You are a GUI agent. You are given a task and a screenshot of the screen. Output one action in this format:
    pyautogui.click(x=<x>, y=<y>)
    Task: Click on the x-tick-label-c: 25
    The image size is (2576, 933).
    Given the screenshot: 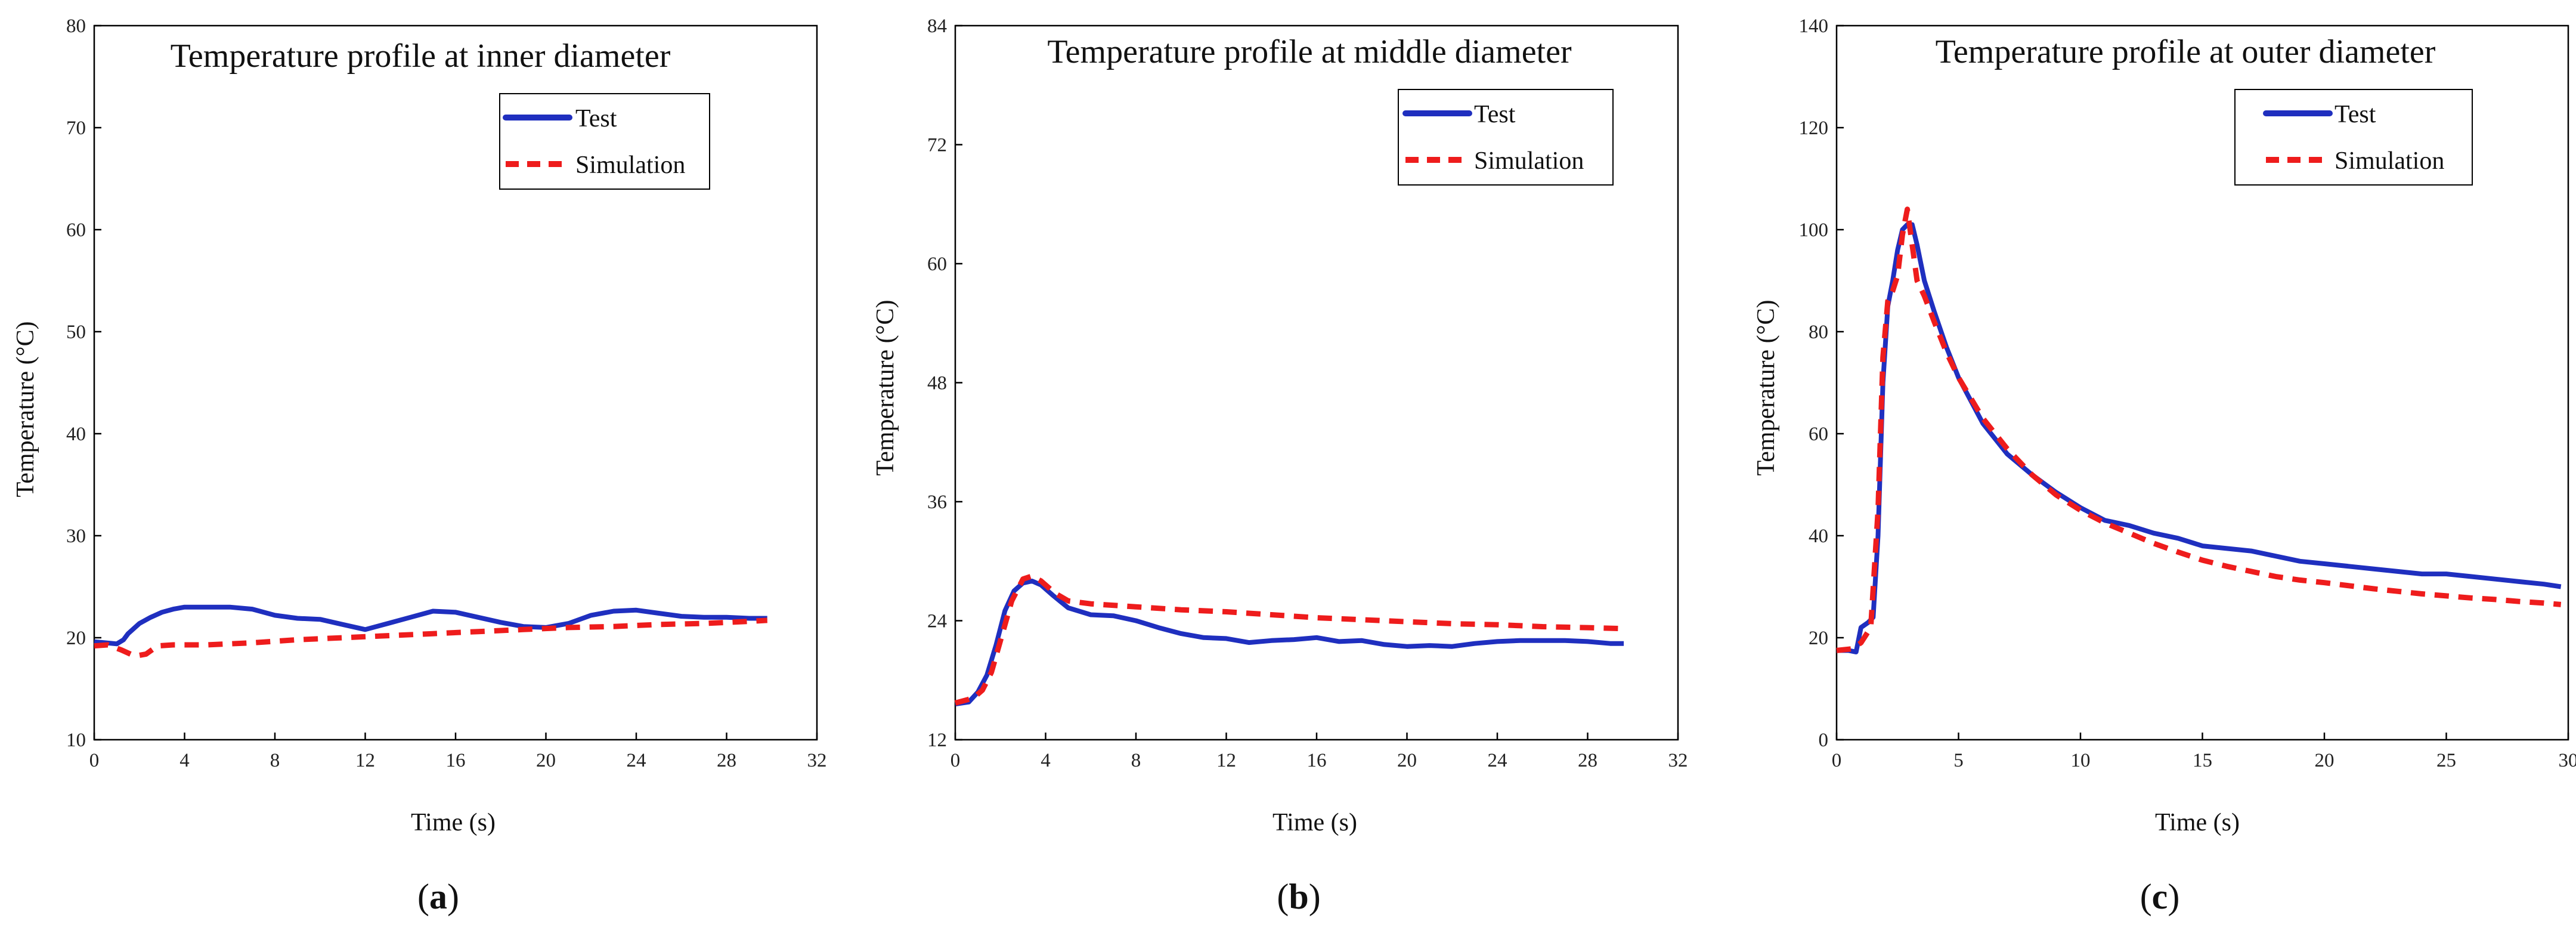 What is the action you would take?
    pyautogui.click(x=2446, y=760)
    